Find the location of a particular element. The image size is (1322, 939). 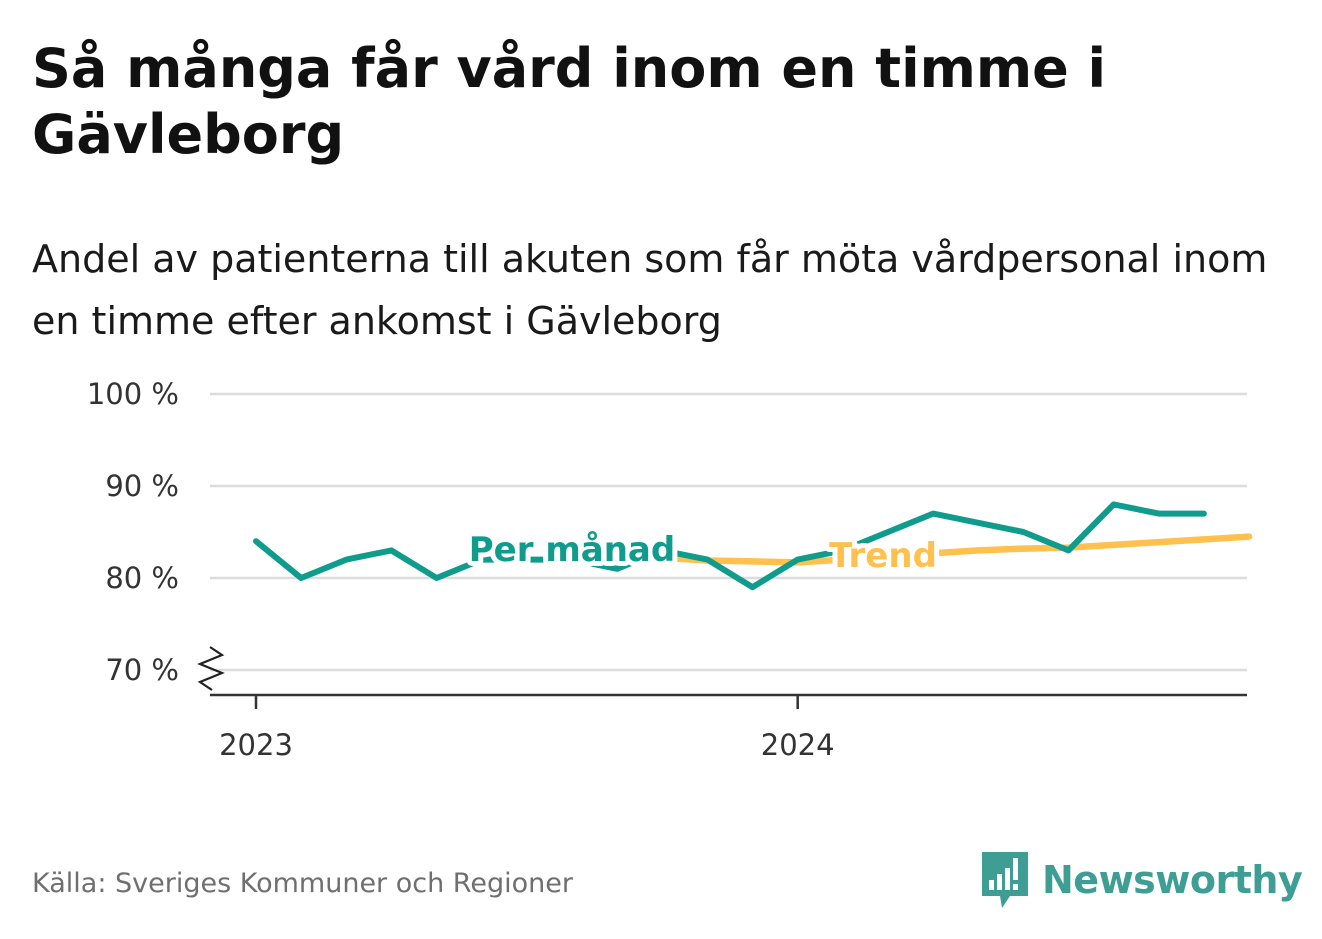

series-label-per-manad: Per månad is located at coordinates (572, 550).